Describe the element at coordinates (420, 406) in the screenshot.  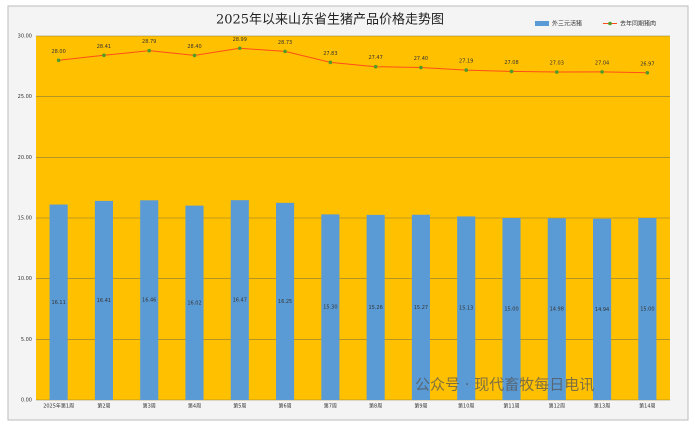
I see `x-tick-label: 第9周` at that location.